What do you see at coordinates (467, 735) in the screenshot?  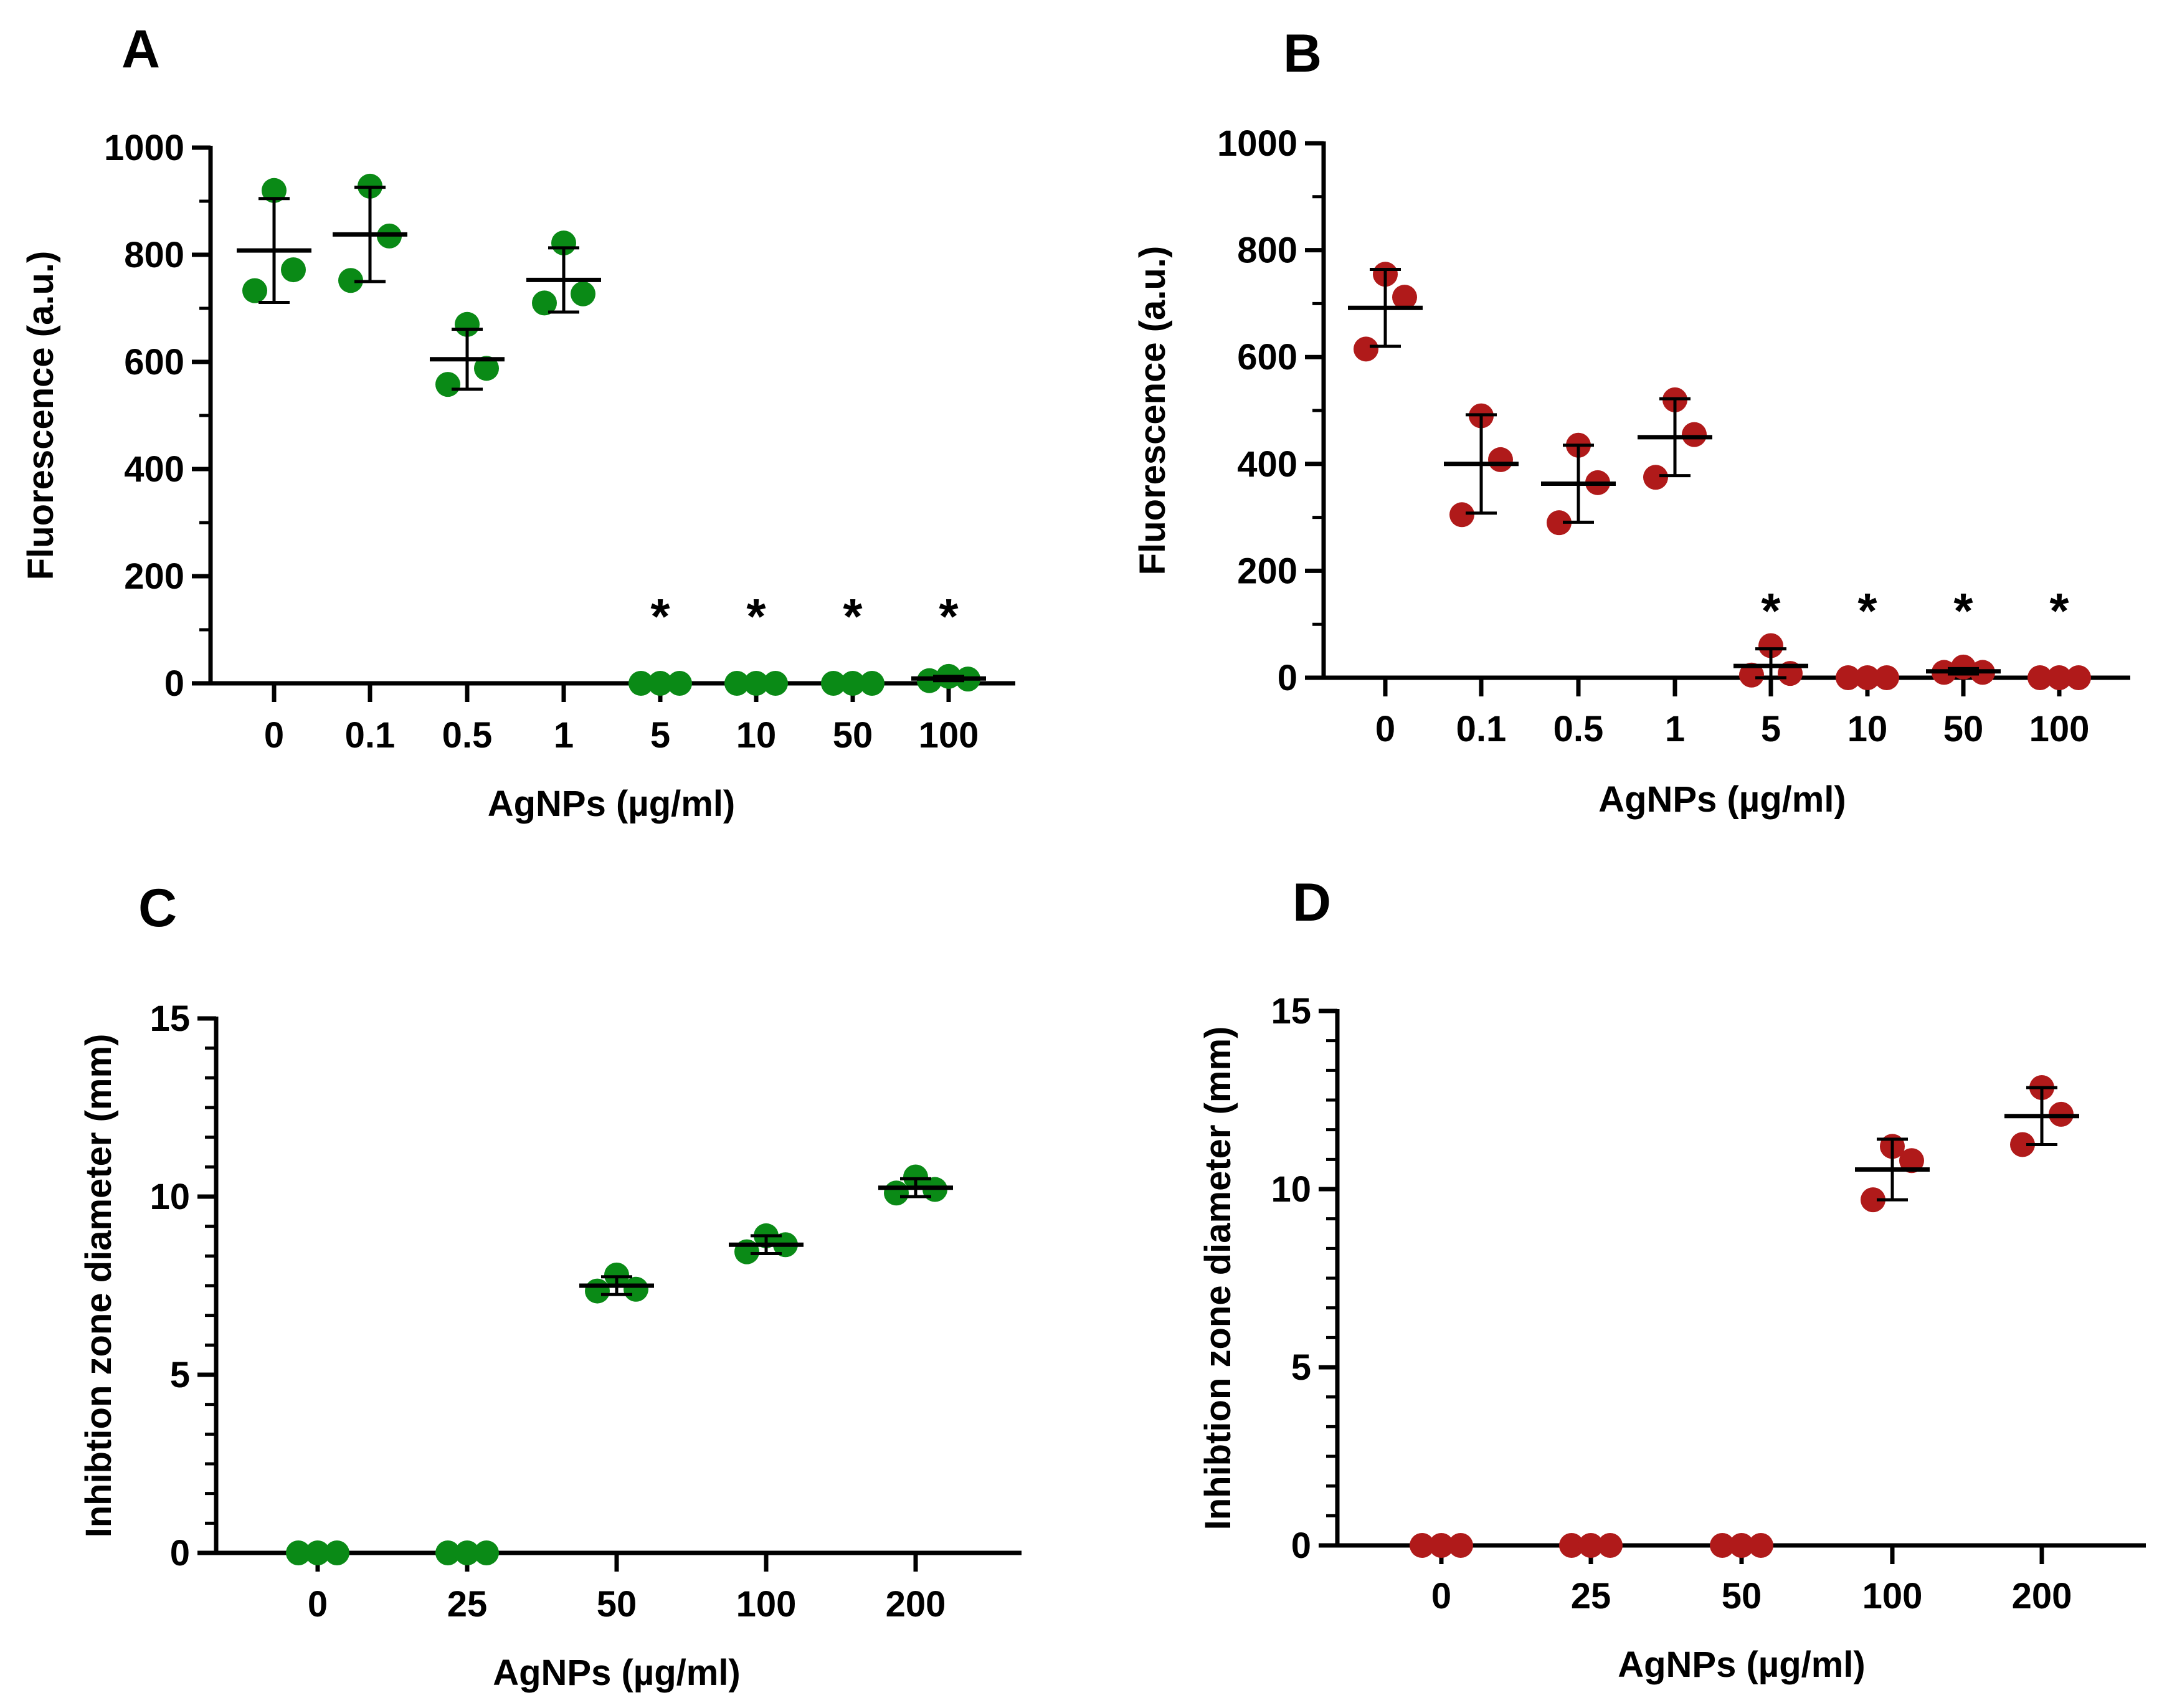 I see `x-tick-label: 0.5` at bounding box center [467, 735].